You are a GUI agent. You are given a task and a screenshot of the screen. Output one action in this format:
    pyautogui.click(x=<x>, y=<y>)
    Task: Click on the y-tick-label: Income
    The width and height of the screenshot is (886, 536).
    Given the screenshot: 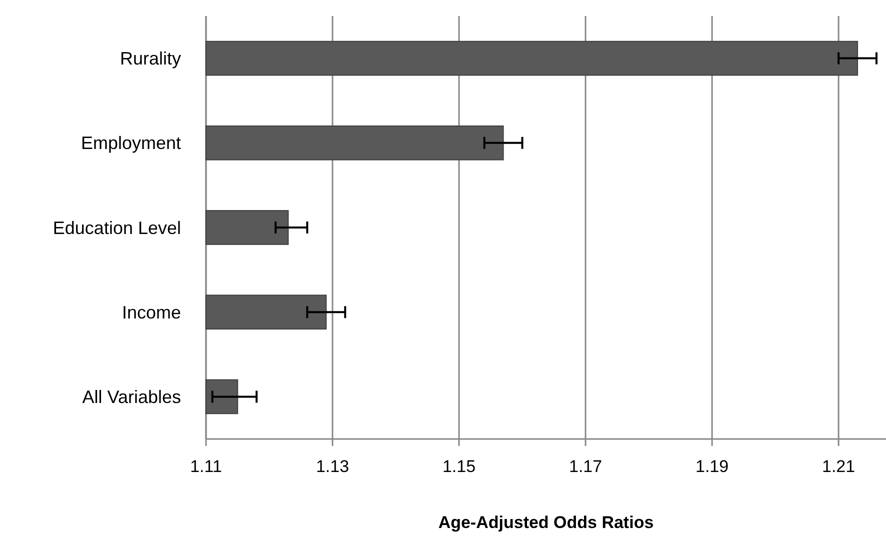 What is the action you would take?
    pyautogui.click(x=151, y=312)
    